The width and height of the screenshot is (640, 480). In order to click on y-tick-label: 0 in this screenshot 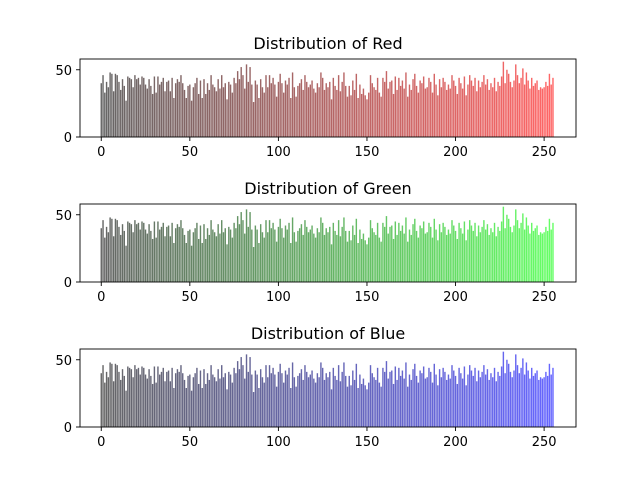, I will do `click(68, 138)`.